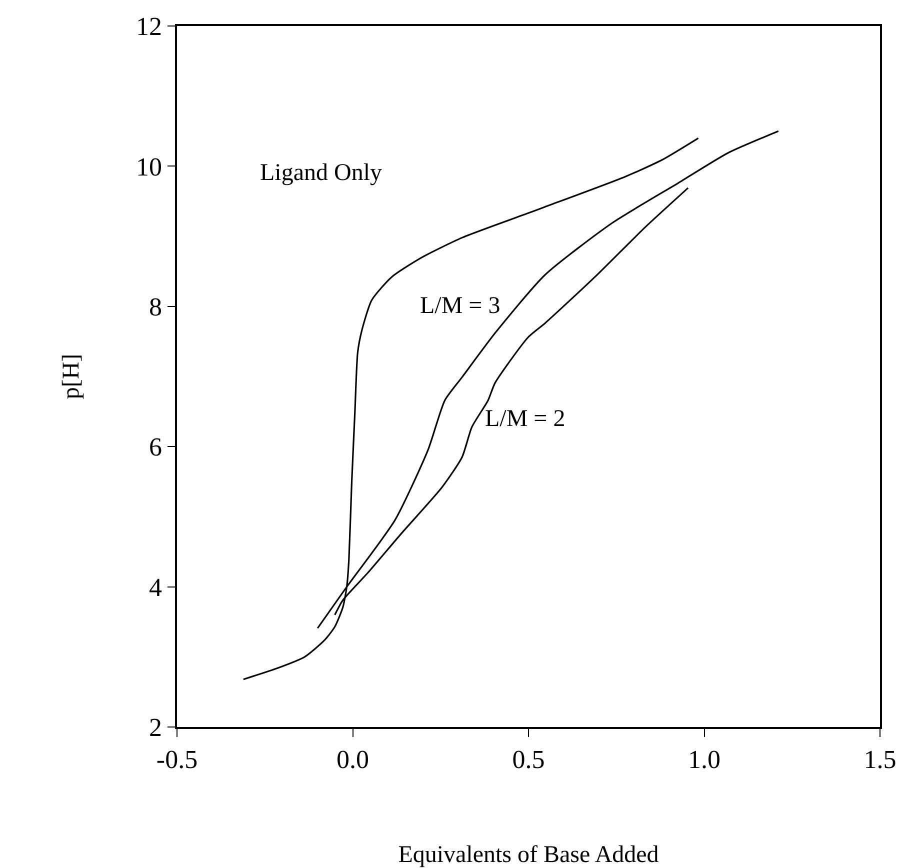  I want to click on y-tick-label: 8, so click(155, 307).